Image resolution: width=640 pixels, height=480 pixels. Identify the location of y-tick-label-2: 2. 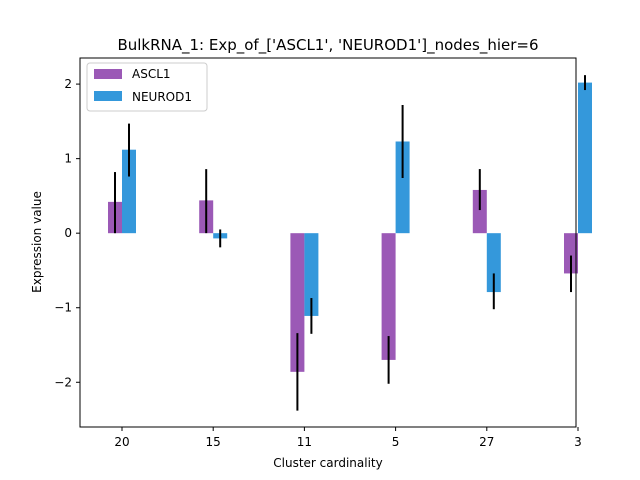
(68, 84).